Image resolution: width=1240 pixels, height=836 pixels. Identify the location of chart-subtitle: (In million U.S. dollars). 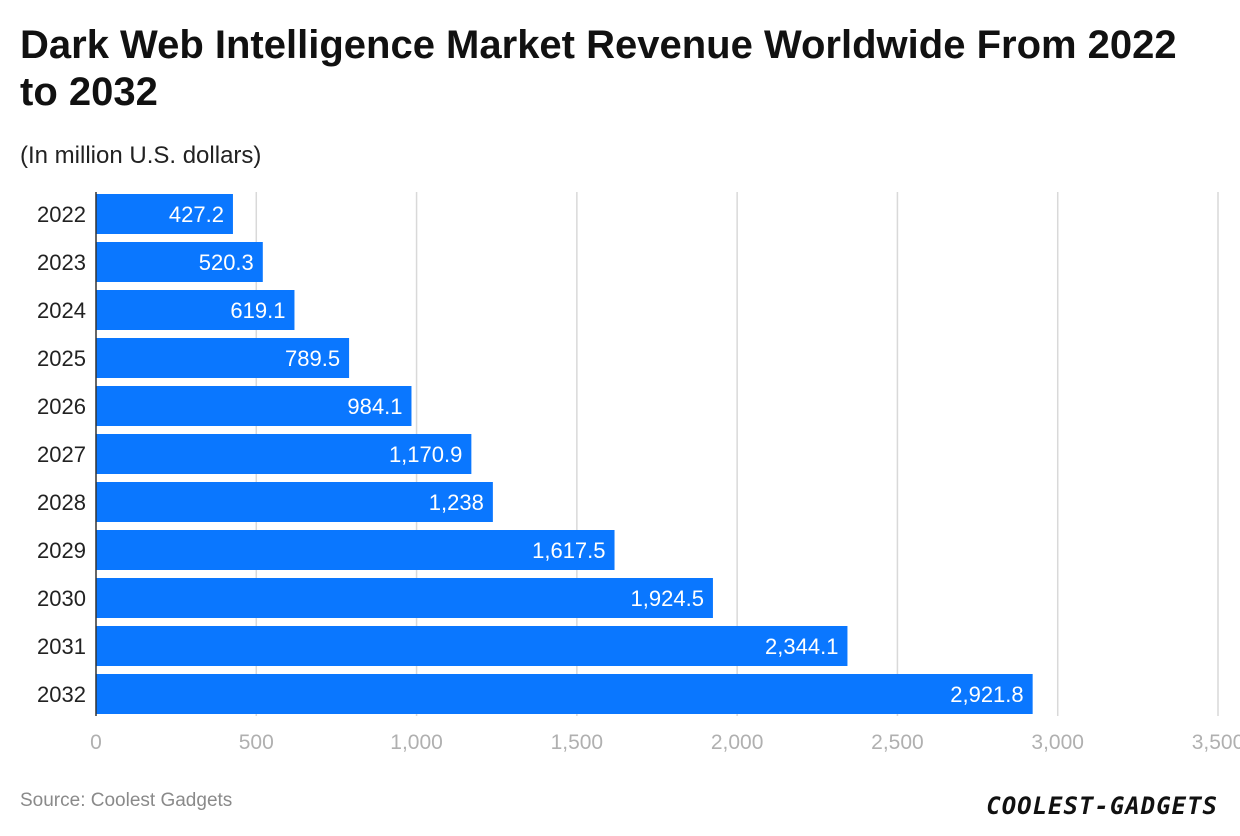
(141, 155).